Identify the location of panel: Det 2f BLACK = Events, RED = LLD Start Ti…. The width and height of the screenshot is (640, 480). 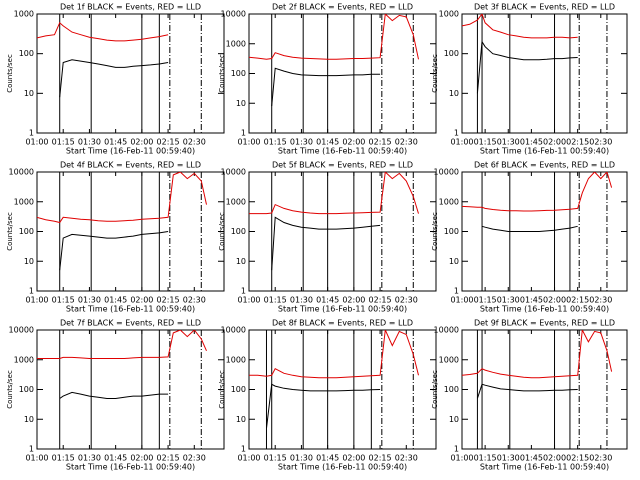
(327, 79).